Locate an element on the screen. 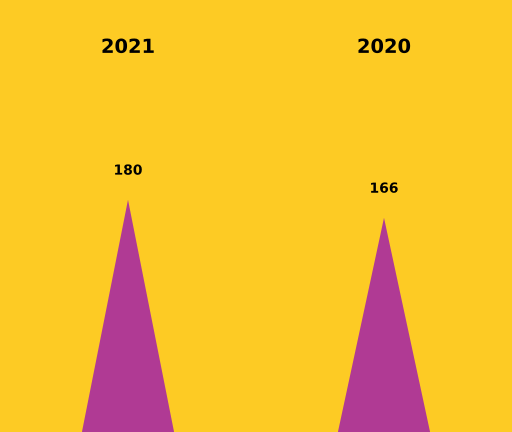 The width and height of the screenshot is (512, 432). data-label: 180 is located at coordinates (128, 169).